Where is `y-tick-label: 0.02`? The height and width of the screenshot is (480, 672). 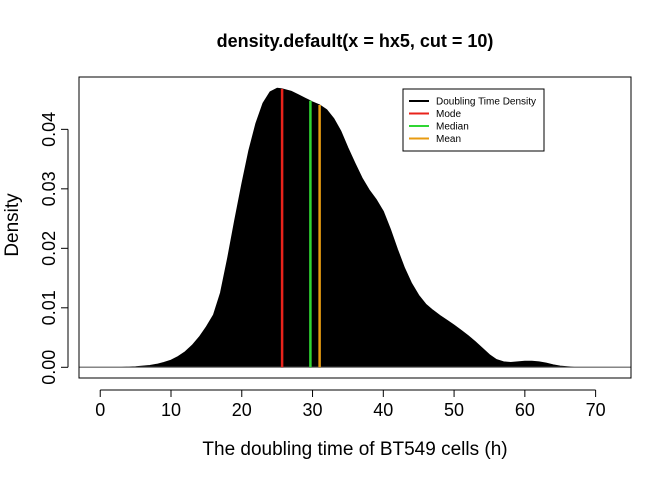
y-tick-label: 0.02 is located at coordinates (49, 248).